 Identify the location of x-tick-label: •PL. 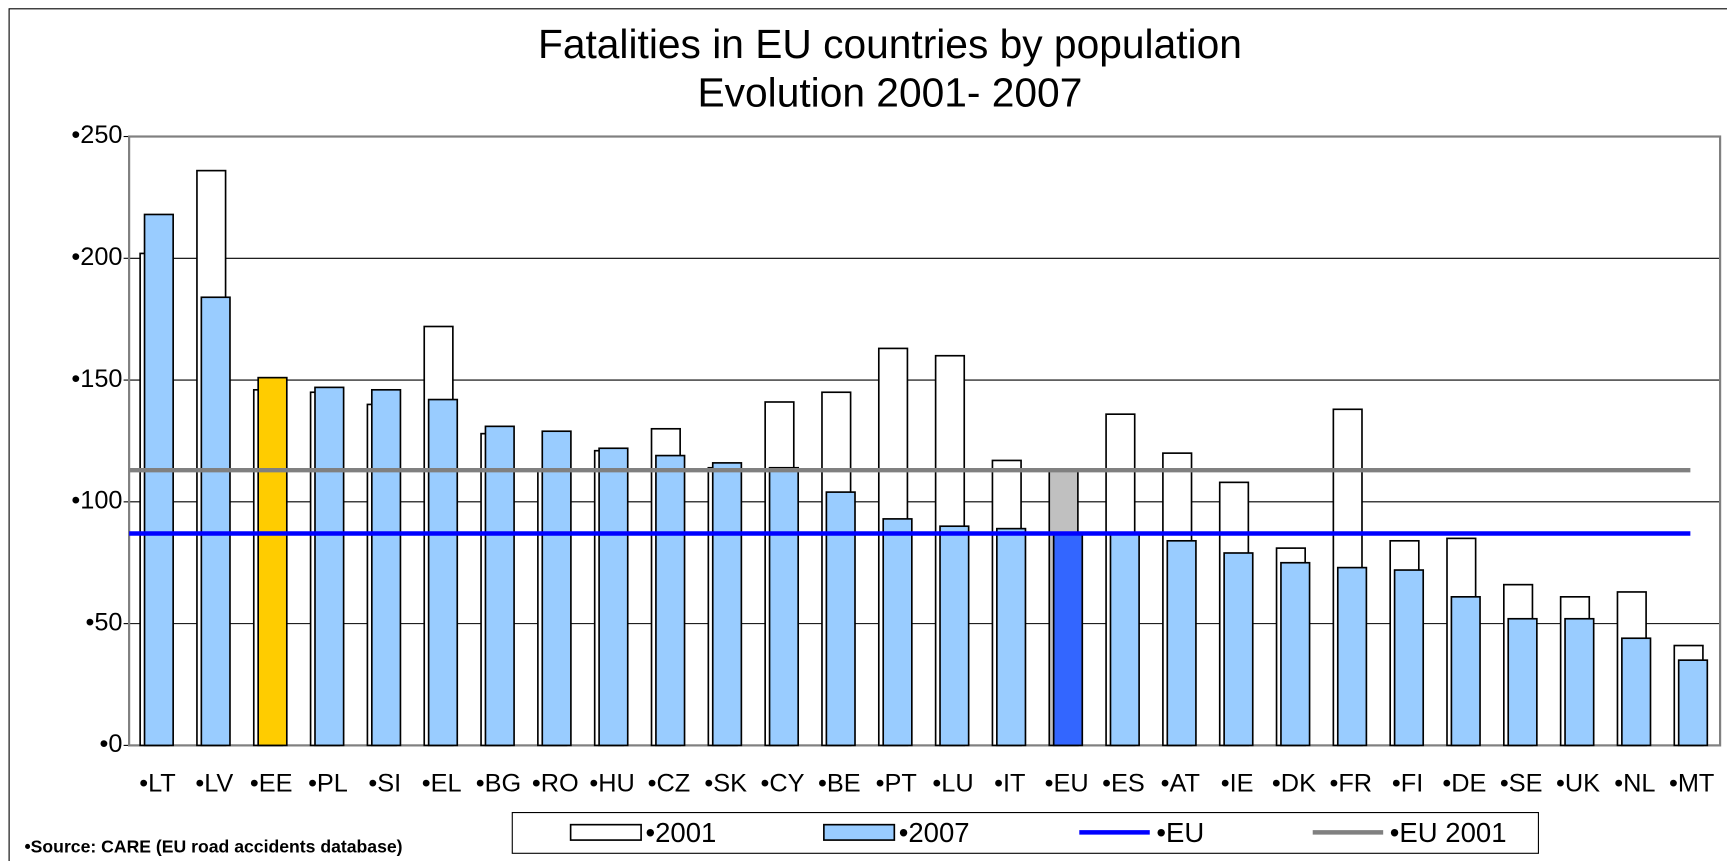
(328, 784).